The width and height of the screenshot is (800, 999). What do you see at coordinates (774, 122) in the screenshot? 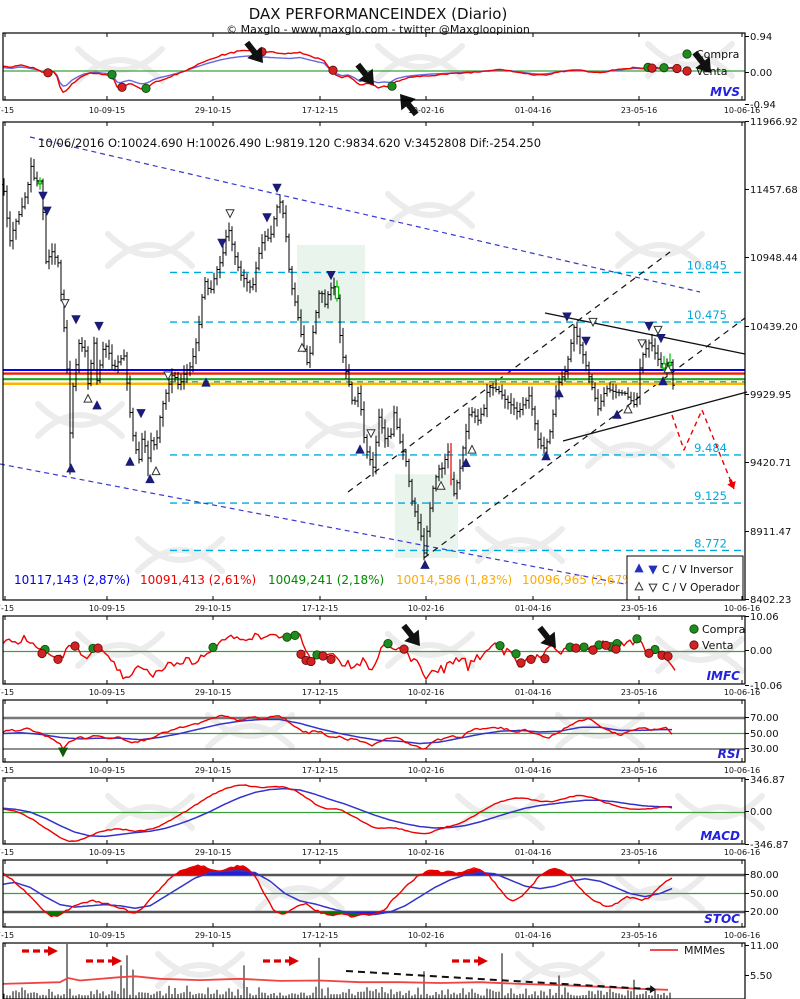
I see `y-axis-label: 11966.92` at bounding box center [774, 122].